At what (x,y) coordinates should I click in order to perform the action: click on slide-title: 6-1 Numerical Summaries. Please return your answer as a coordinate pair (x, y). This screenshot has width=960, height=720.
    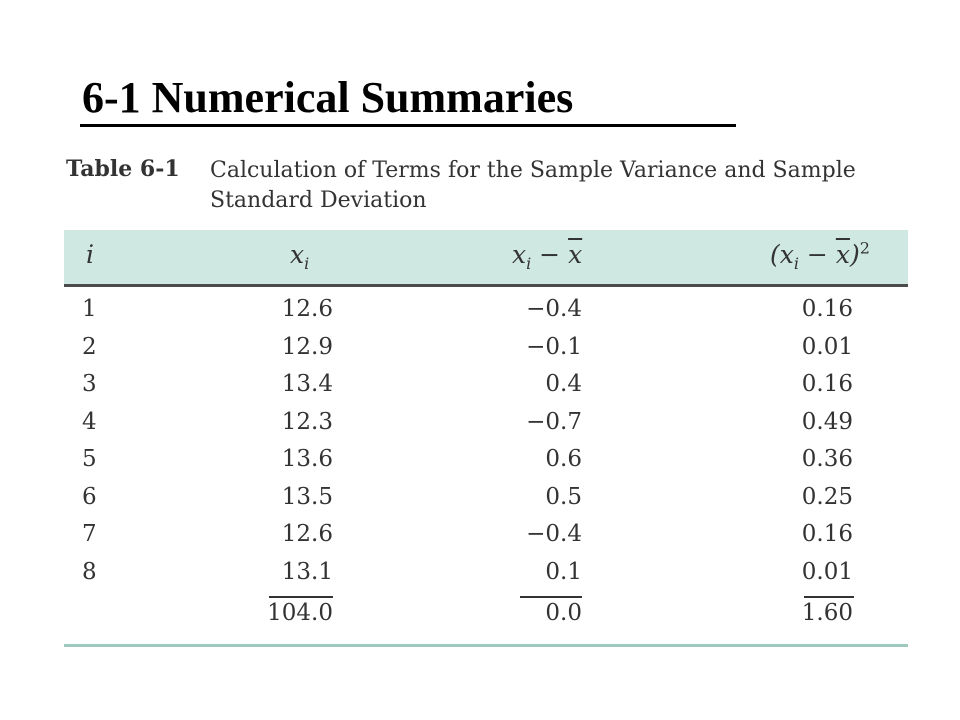
    Looking at the image, I should click on (328, 97).